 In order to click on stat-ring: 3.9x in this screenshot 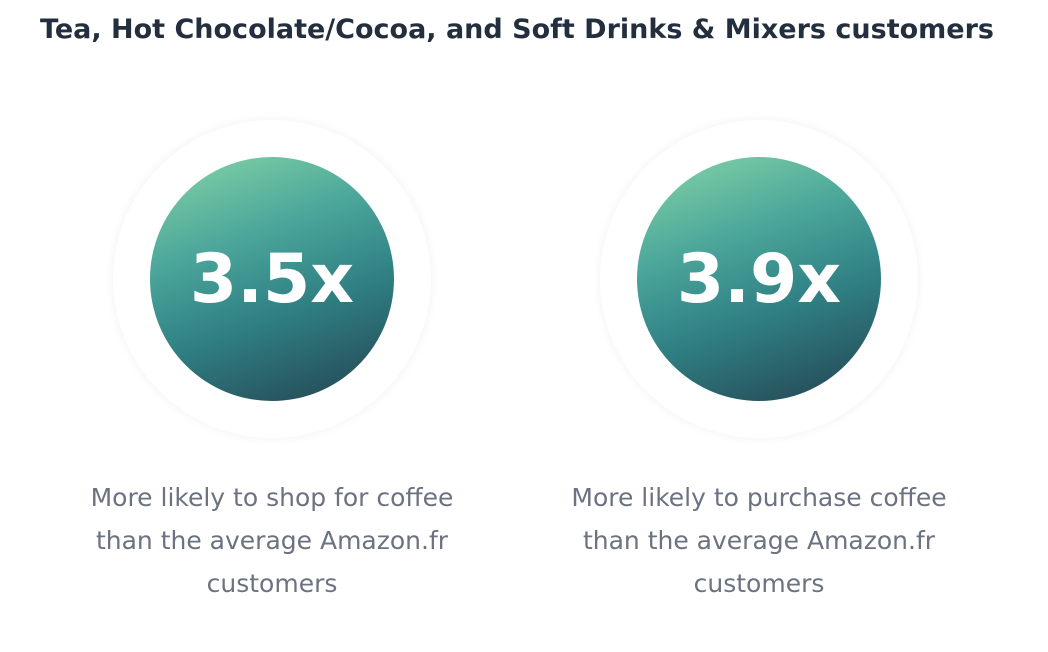, I will do `click(759, 279)`.